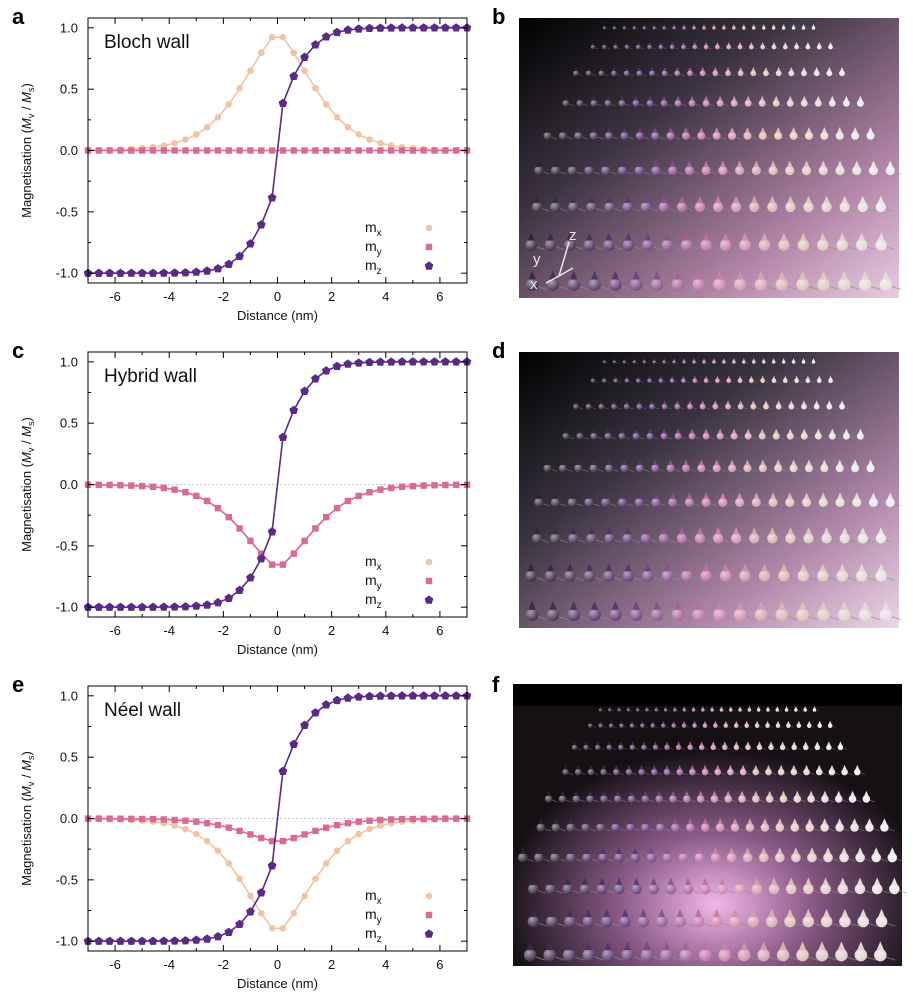  What do you see at coordinates (224, 630) in the screenshot?
I see `x-tick-label: -2` at bounding box center [224, 630].